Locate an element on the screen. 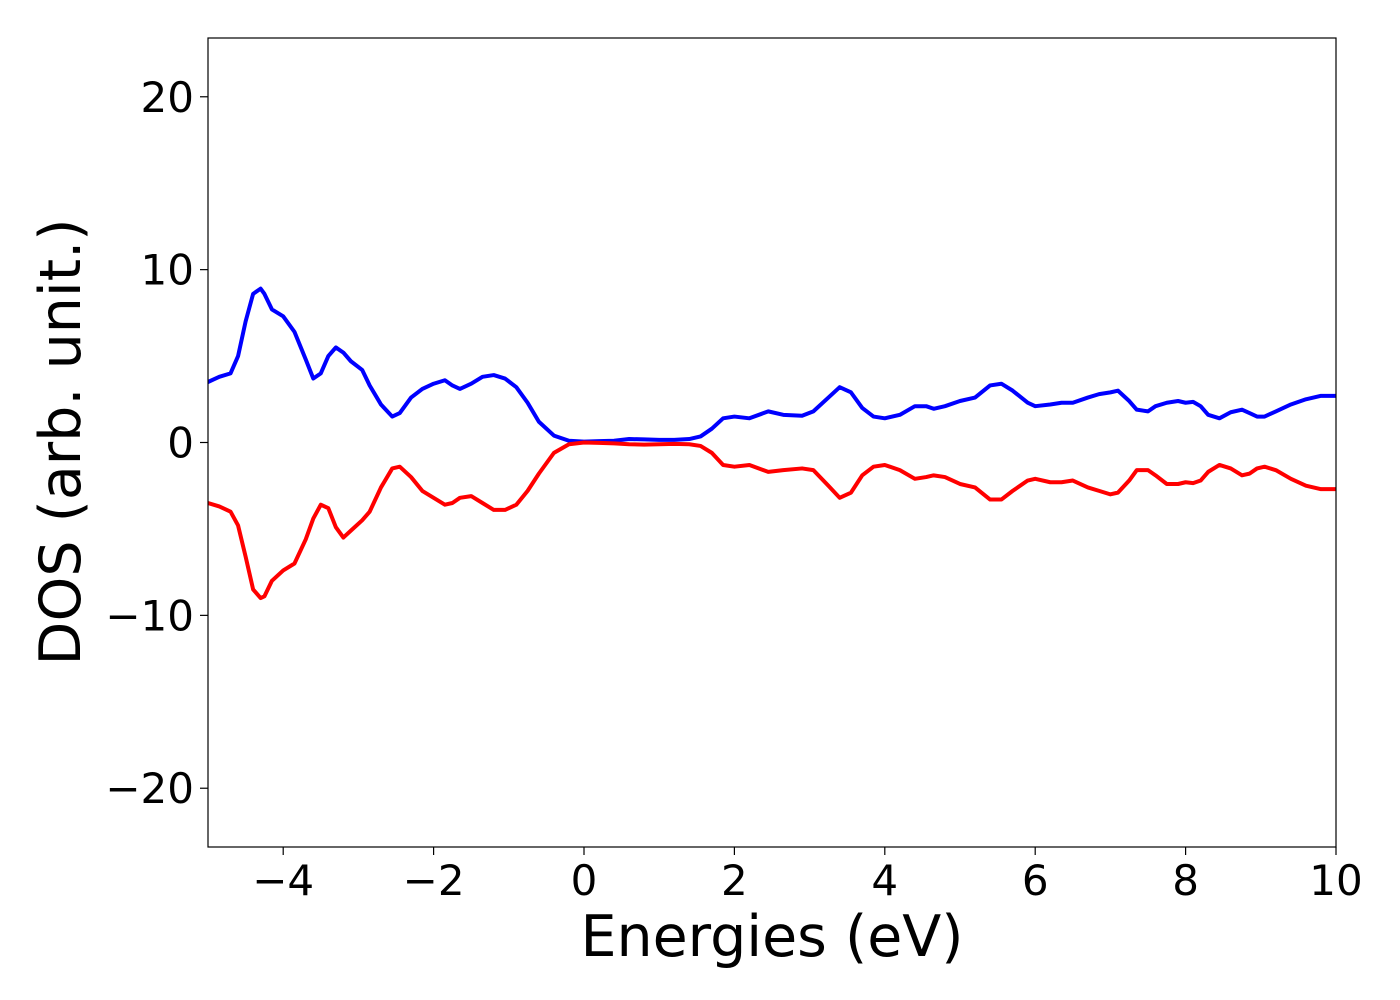  x-tick-label: 2 is located at coordinates (734, 880).